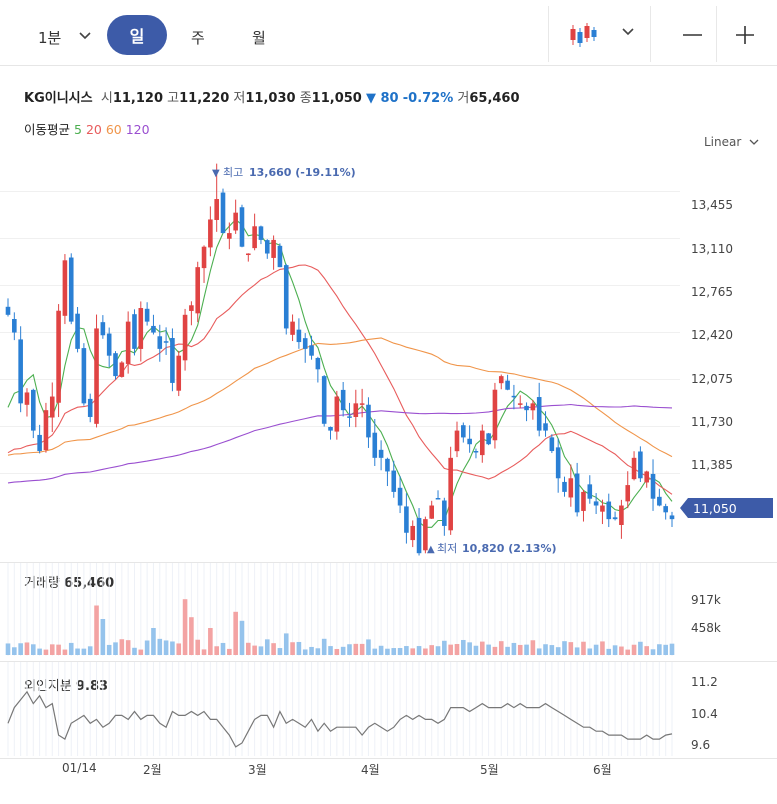  I want to click on high-arrow-icon: ▼, so click(216, 173).